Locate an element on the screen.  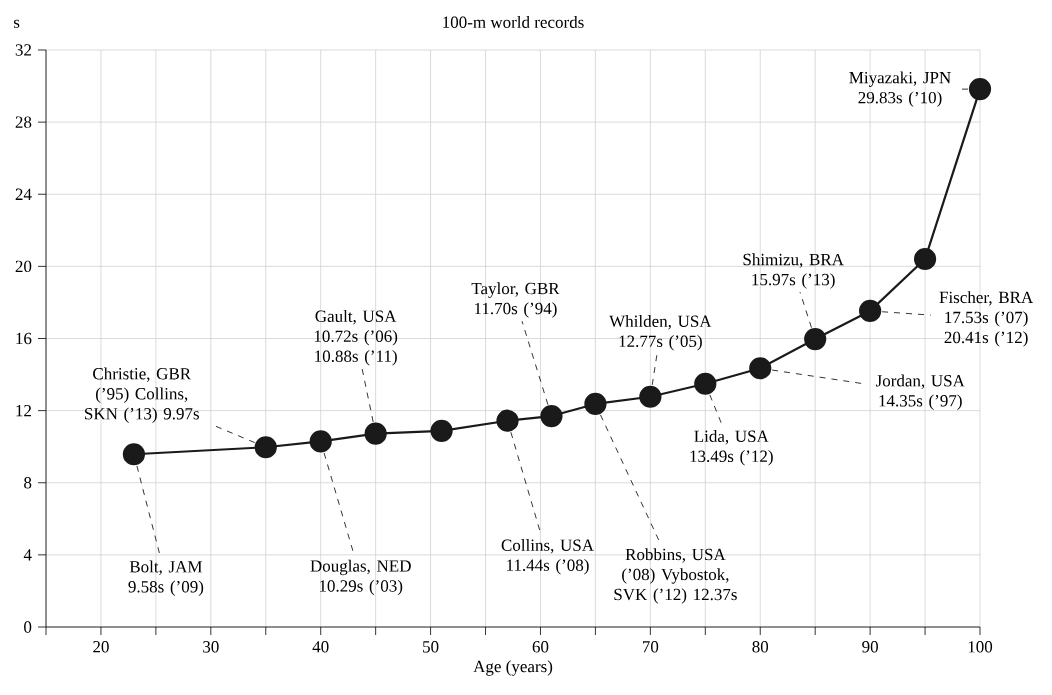
annotation: Miyazaki, JPN 29.83s (’10) is located at coordinates (900, 89).